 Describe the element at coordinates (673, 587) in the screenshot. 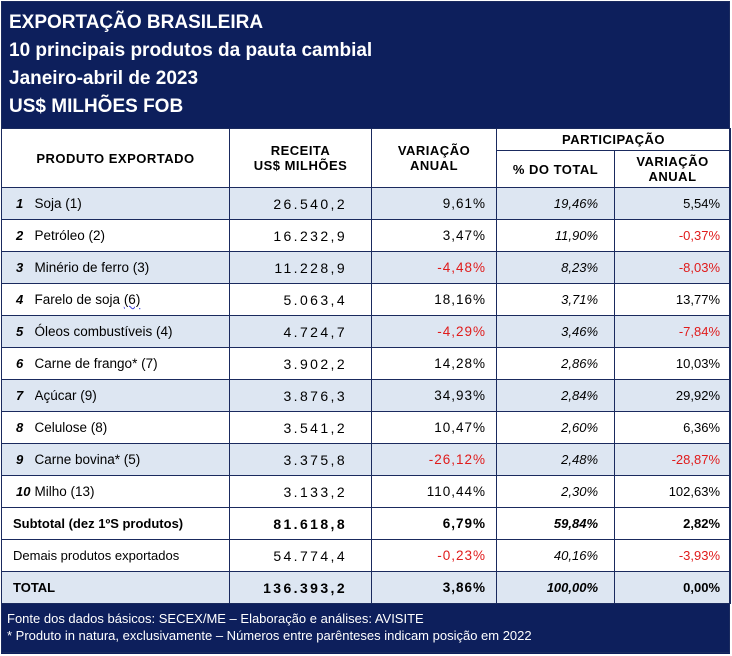

I see `total-share-var: 0,00%` at that location.